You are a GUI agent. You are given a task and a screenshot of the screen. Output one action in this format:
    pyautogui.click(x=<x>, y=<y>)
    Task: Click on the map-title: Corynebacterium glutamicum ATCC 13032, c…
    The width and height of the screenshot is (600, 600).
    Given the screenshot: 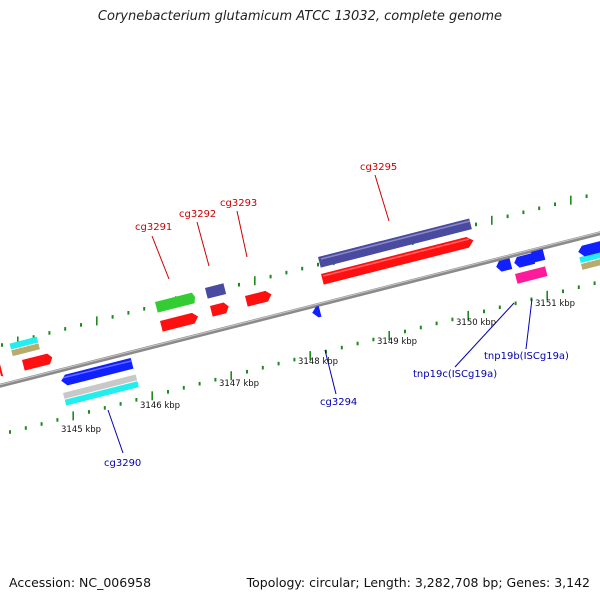 What is the action you would take?
    pyautogui.click(x=300, y=16)
    